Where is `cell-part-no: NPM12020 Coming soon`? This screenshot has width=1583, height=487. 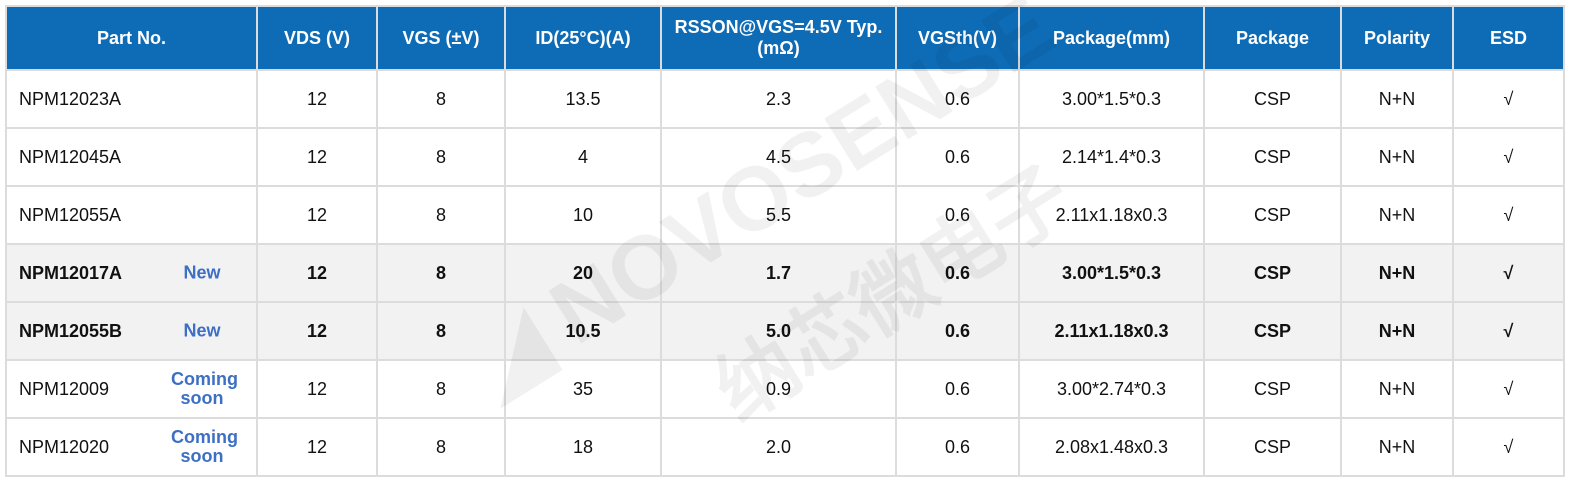 cell-part-no: NPM12020 Coming soon is located at coordinates (131, 447).